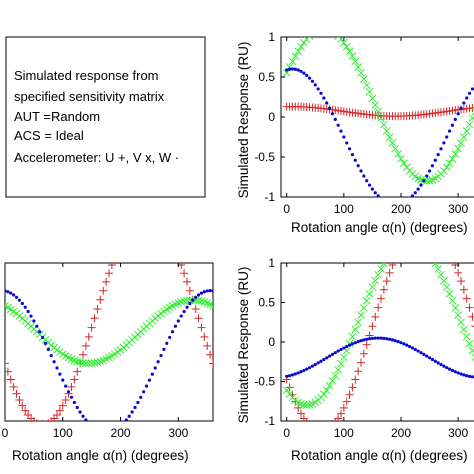 The image size is (474, 474). I want to click on y-tick-label-1: 1, so click(271, 263).